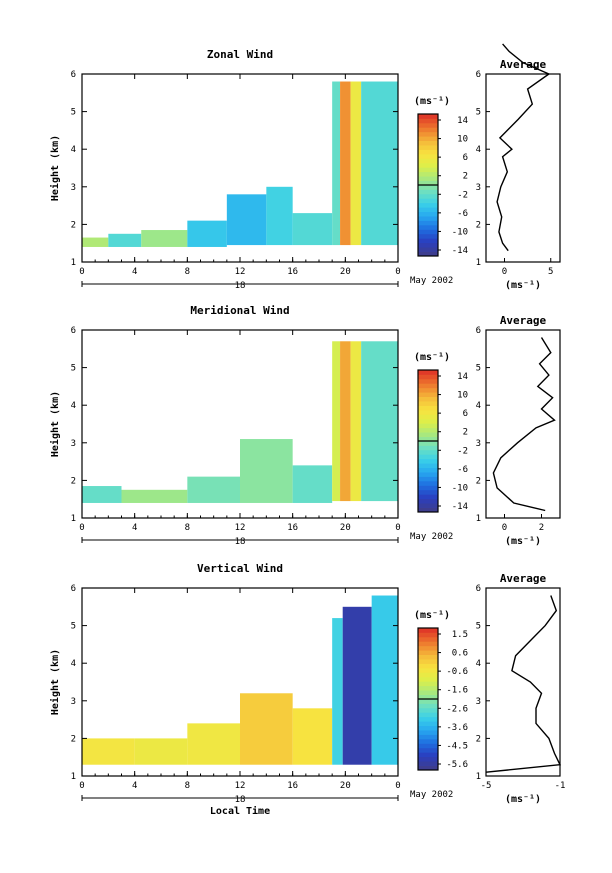 This screenshot has height=873, width=612. I want to click on average-x-tick-label: 2, so click(541, 528).